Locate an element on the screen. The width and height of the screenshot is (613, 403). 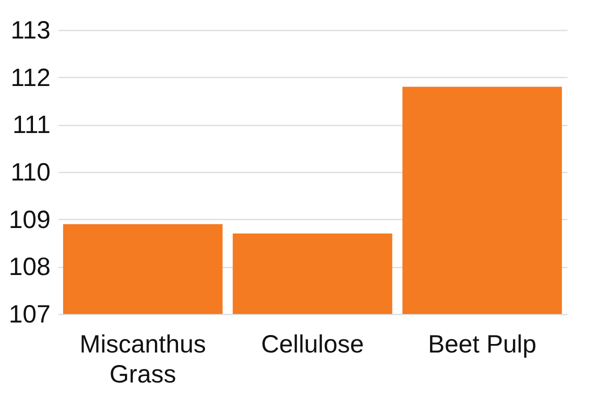
y-tick-label: 110 is located at coordinates (30, 172).